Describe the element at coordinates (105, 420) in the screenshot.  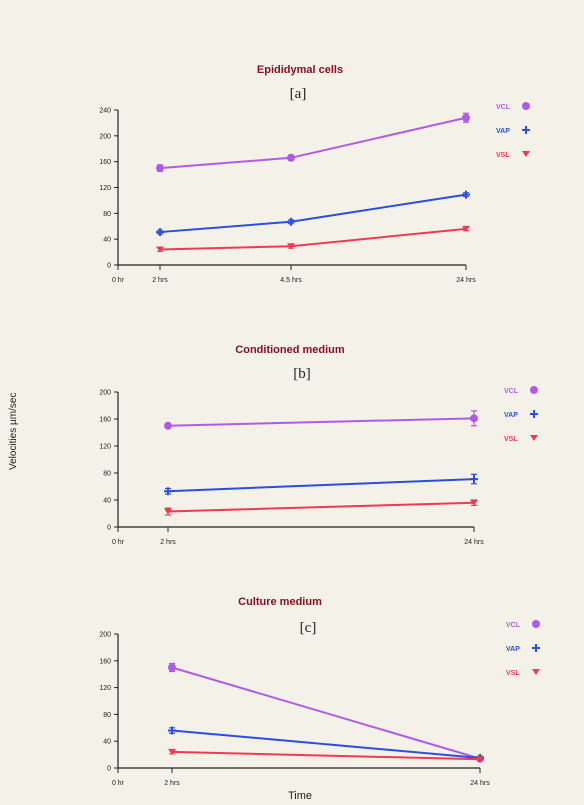
I see `panel-1-y-tick-label: 160` at that location.